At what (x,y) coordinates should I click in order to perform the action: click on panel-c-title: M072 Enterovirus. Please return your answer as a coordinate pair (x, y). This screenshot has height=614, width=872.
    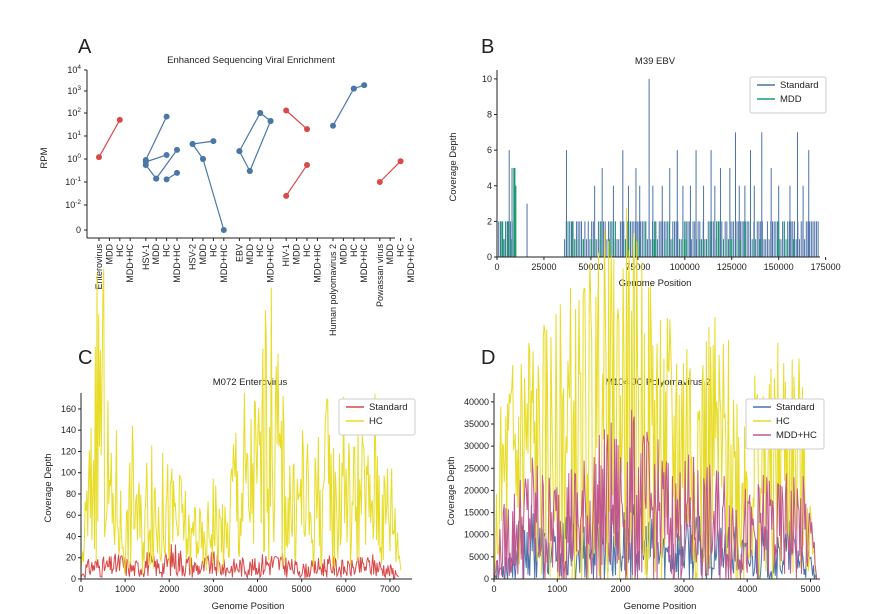
    Looking at the image, I should click on (250, 382).